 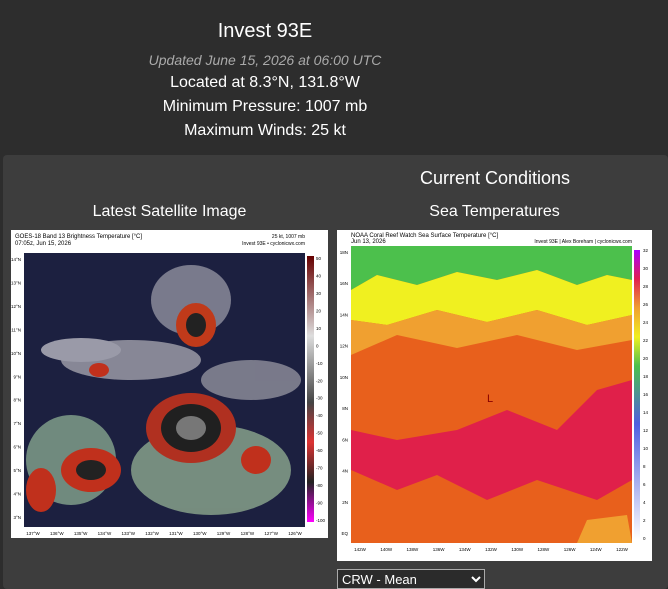 I want to click on x-label: 132W, so click(x=491, y=549).